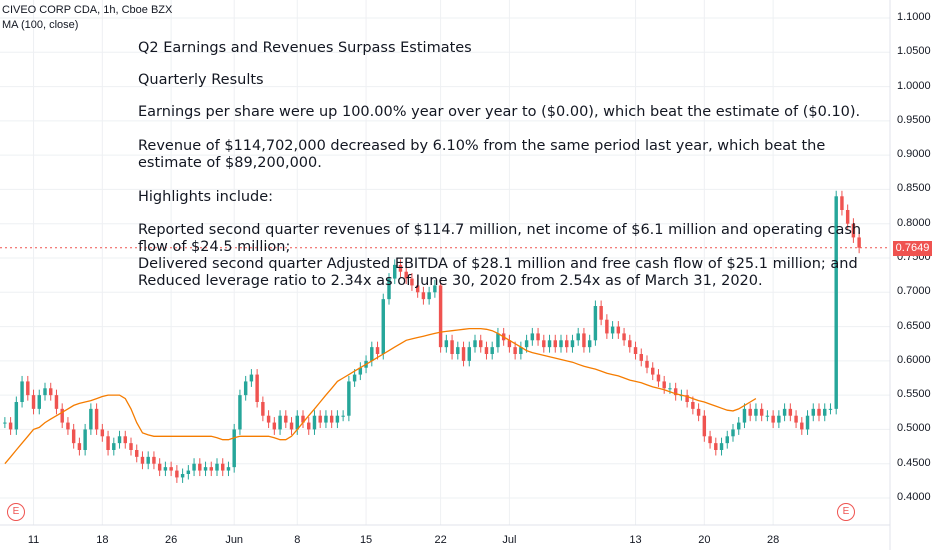  Describe the element at coordinates (914, 497) in the screenshot. I see `price-tick-label: 0.4000` at that location.